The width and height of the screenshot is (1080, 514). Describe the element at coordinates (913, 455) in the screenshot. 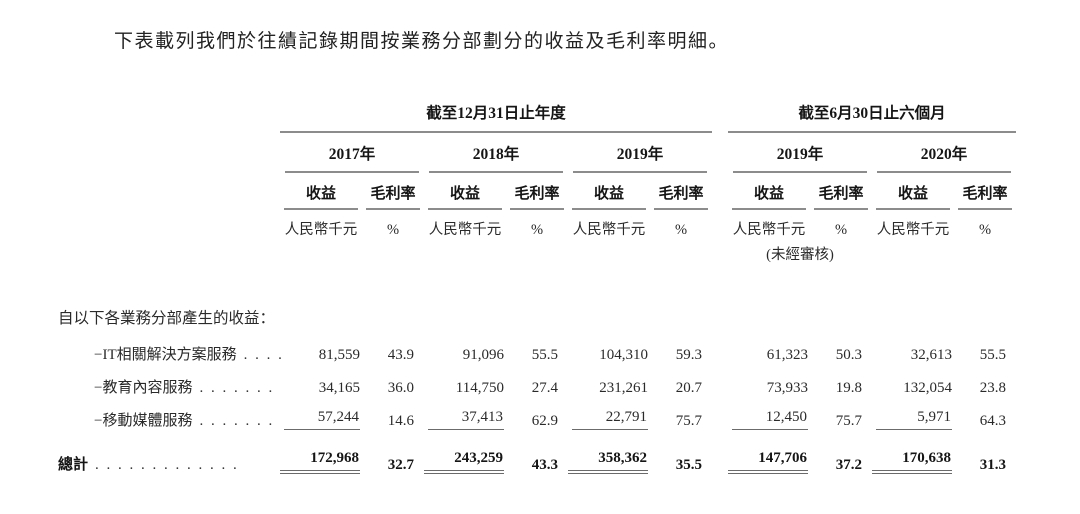

I see `total-revenue-cell: 170,638` at that location.